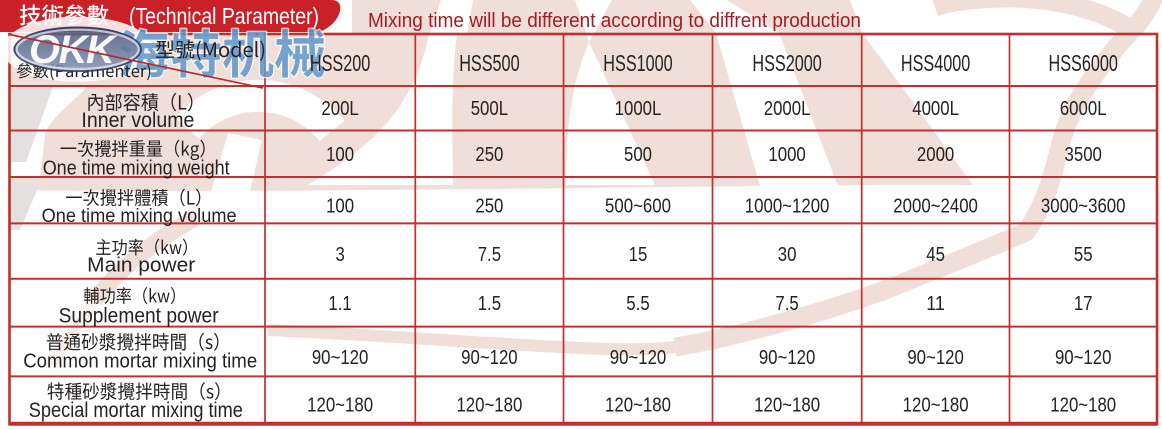 The image size is (1162, 429). What do you see at coordinates (489, 304) in the screenshot?
I see `svg-text: 1.5` at bounding box center [489, 304].